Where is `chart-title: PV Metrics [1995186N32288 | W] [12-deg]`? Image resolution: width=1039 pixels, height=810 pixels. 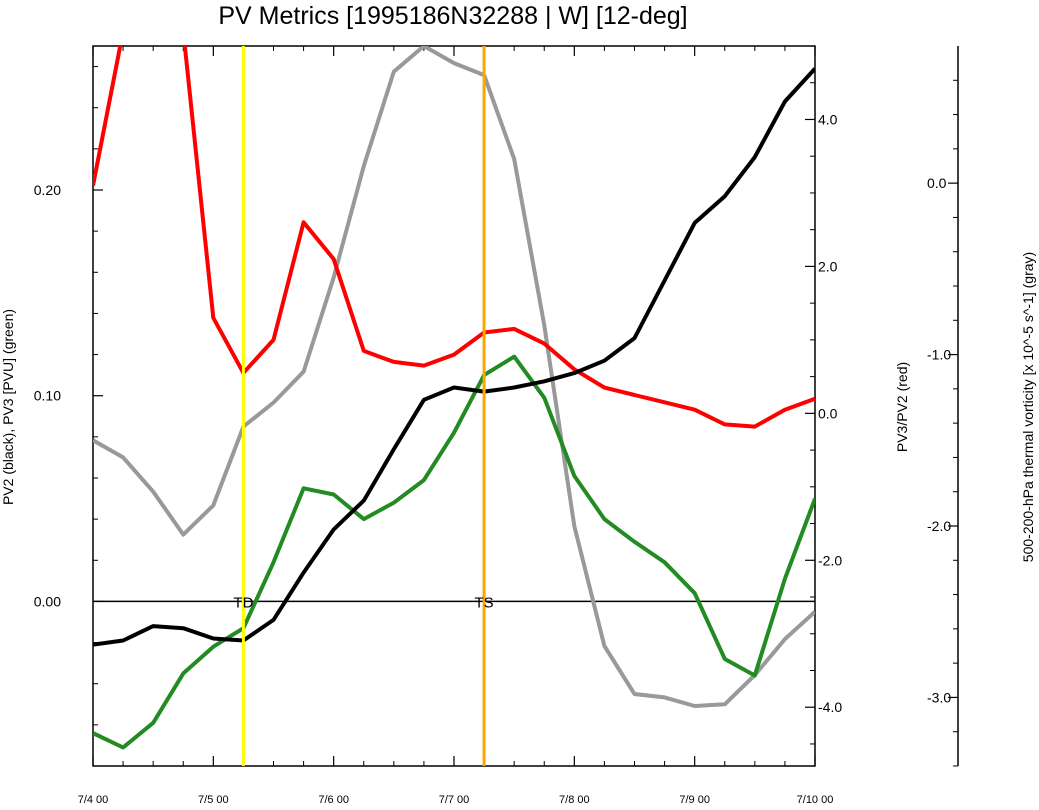 chart-title: PV Metrics [1995186N32288 | W] [12-deg] is located at coordinates (452, 16).